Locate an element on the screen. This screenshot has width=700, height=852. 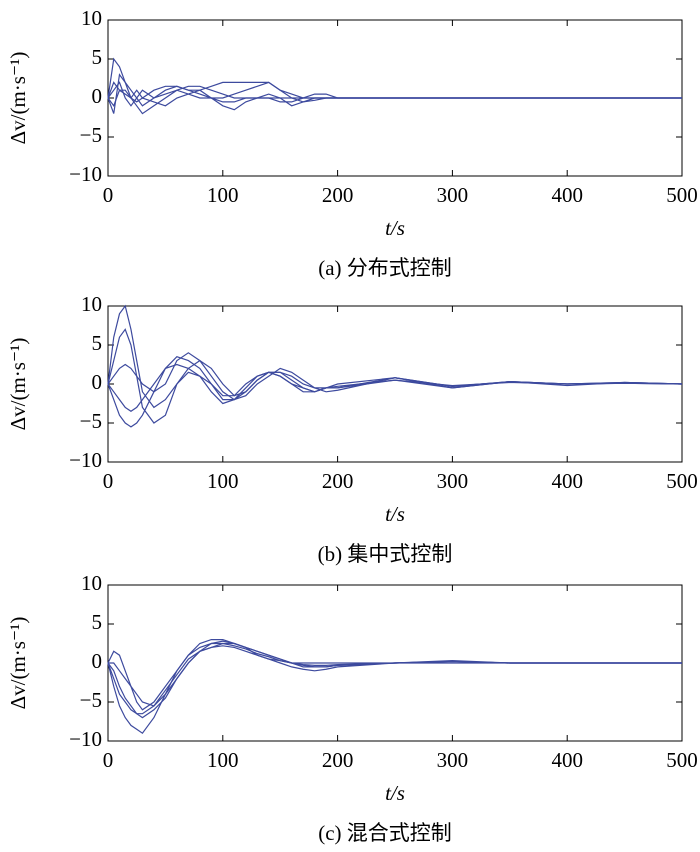
panel-caption: (c) 混合式控制 is located at coordinates (385, 833).